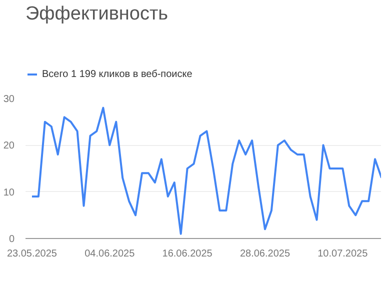 The image size is (387, 286). Describe the element at coordinates (9, 99) in the screenshot. I see `y-tick-label: 30` at that location.